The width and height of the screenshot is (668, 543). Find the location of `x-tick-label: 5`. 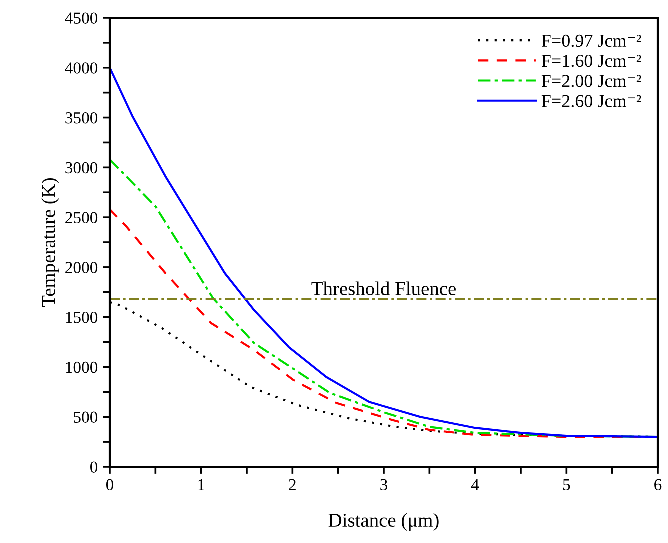

x-tick-label: 5 is located at coordinates (566, 485).